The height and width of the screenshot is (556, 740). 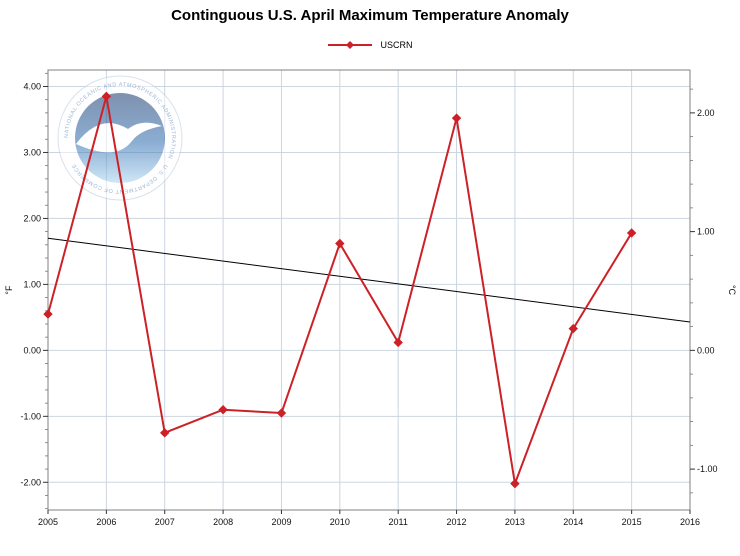 I want to click on svg-text: 2014, so click(x=573, y=522).